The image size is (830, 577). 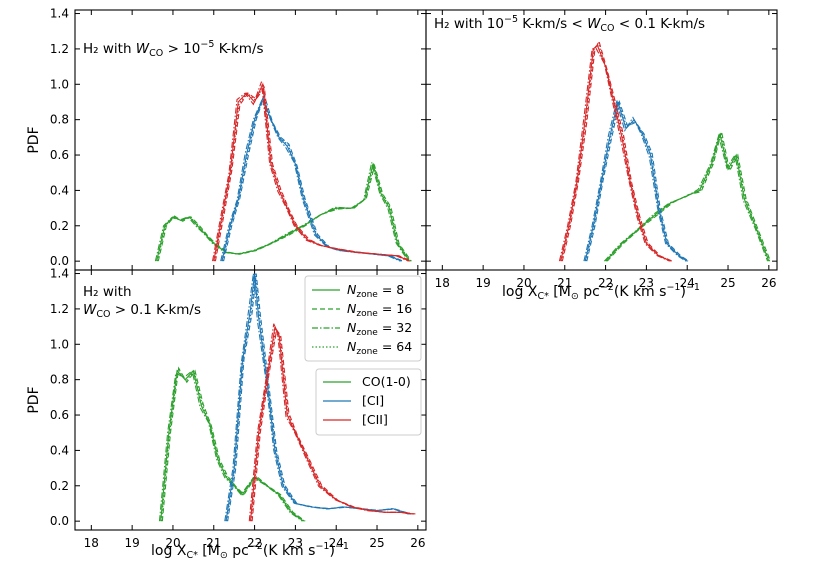 I want to click on legend-tracer-label-CII: [CII], so click(x=375, y=419).